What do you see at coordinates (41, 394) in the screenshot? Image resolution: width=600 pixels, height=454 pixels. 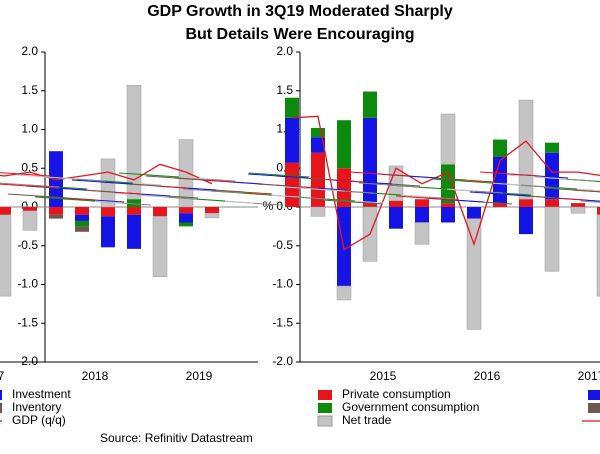 I see `legend-label: Investment` at bounding box center [41, 394].